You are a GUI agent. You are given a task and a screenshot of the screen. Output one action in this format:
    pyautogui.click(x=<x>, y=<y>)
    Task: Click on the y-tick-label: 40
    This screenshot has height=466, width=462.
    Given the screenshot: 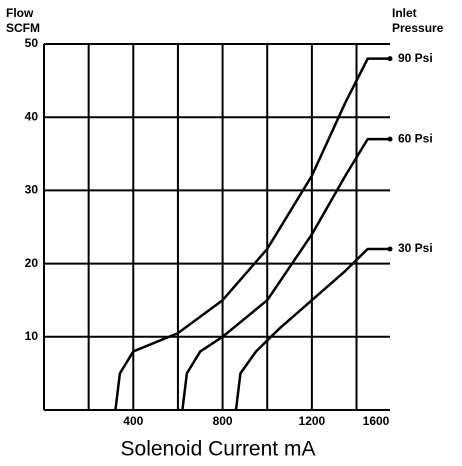 What is the action you would take?
    pyautogui.click(x=32, y=116)
    